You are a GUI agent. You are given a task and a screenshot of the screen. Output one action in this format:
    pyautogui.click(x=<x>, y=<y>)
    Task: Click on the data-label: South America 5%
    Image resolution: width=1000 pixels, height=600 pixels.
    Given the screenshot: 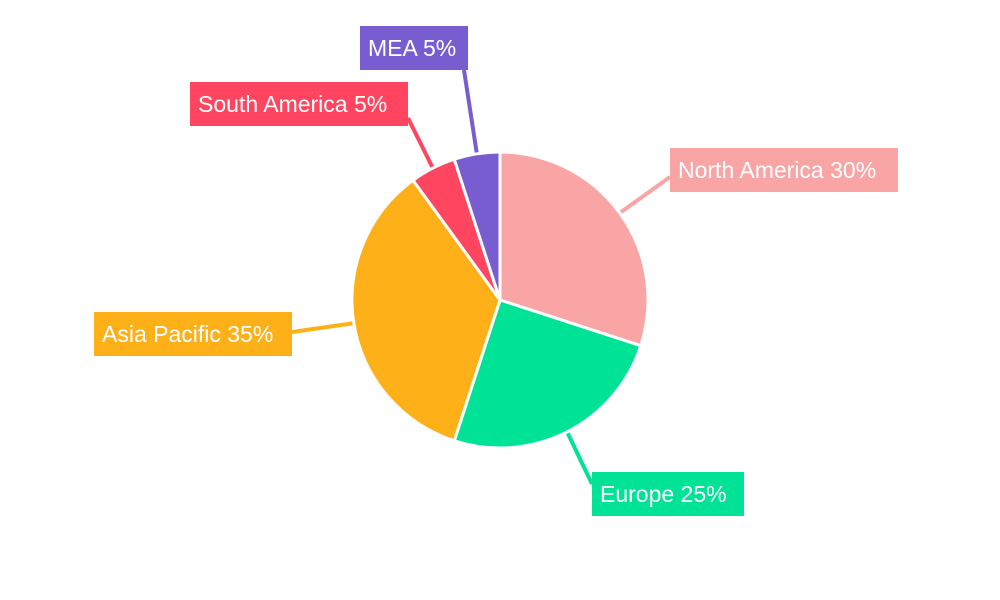 What is the action you would take?
    pyautogui.click(x=299, y=104)
    